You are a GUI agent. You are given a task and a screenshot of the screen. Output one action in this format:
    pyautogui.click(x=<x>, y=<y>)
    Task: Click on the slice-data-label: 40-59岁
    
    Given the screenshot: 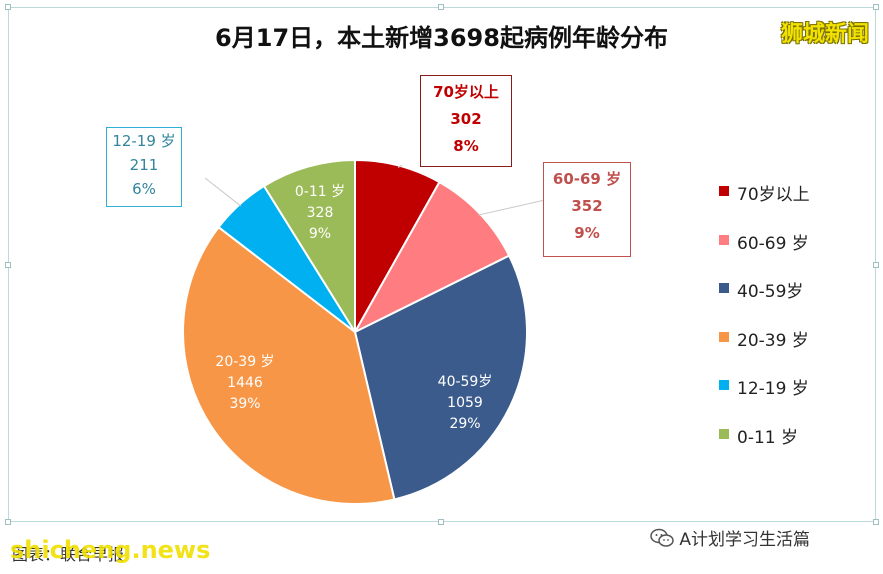 What is the action you would take?
    pyautogui.click(x=465, y=382)
    